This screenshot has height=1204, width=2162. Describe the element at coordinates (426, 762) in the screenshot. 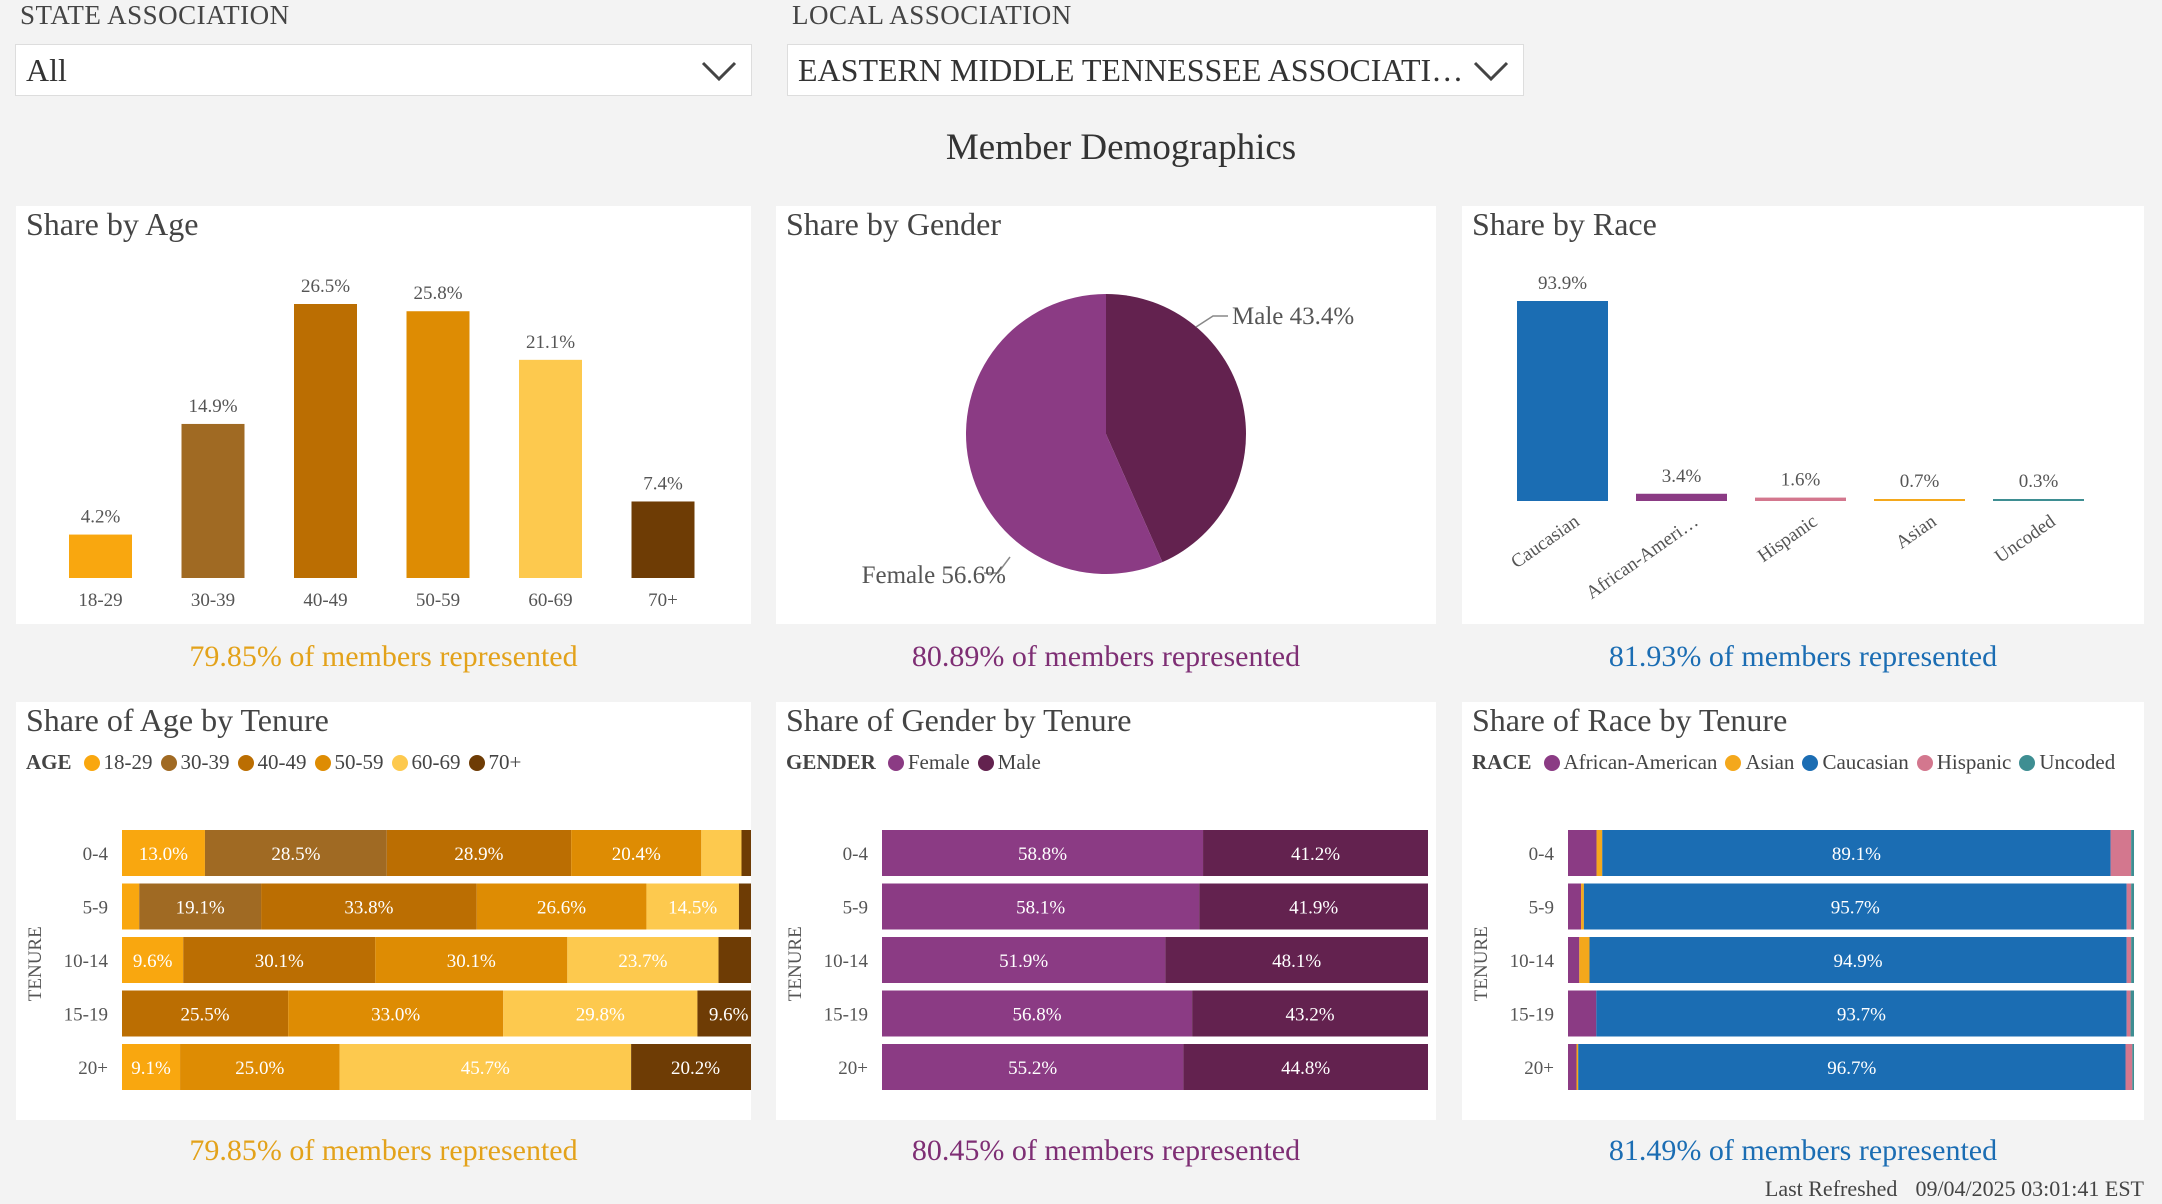

I see `legend-item: 60-69` at that location.